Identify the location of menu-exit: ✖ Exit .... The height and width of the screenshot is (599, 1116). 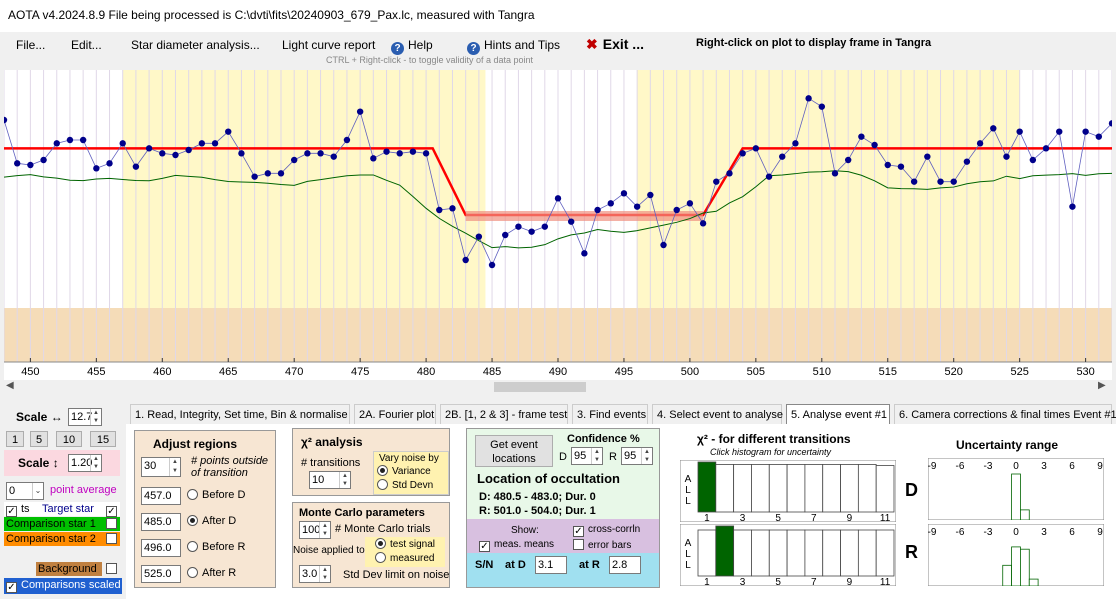
(615, 44).